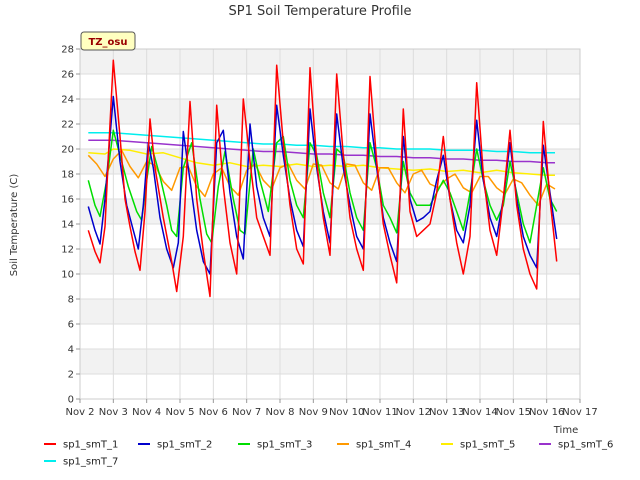 This screenshot has width=640, height=480. What do you see at coordinates (446, 412) in the screenshot?
I see `x-tick-label: Nov 13` at bounding box center [446, 412].